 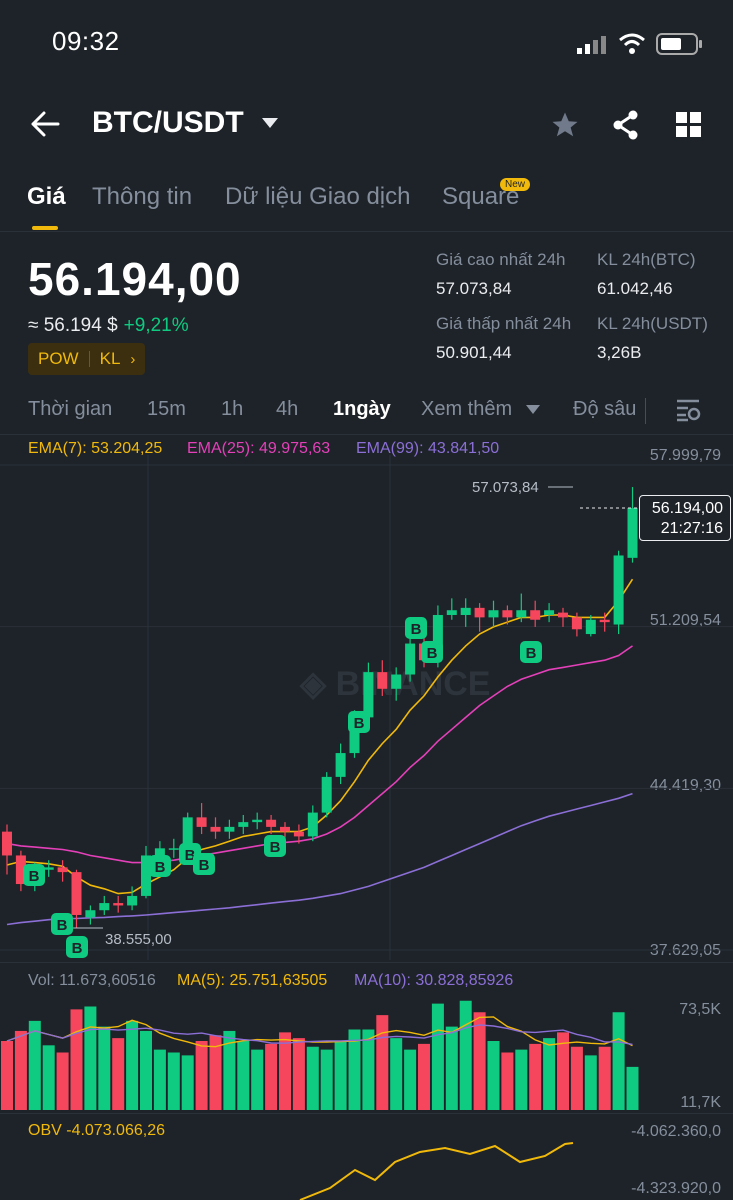 What do you see at coordinates (605, 409) in the screenshot?
I see `tf-depth: Độ sâu` at bounding box center [605, 409].